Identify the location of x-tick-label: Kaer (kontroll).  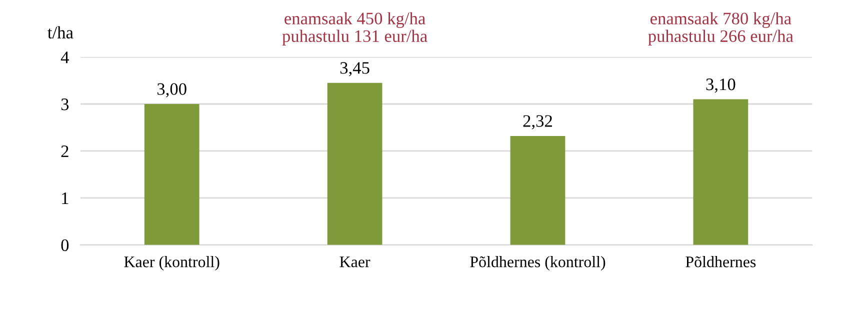
(172, 263).